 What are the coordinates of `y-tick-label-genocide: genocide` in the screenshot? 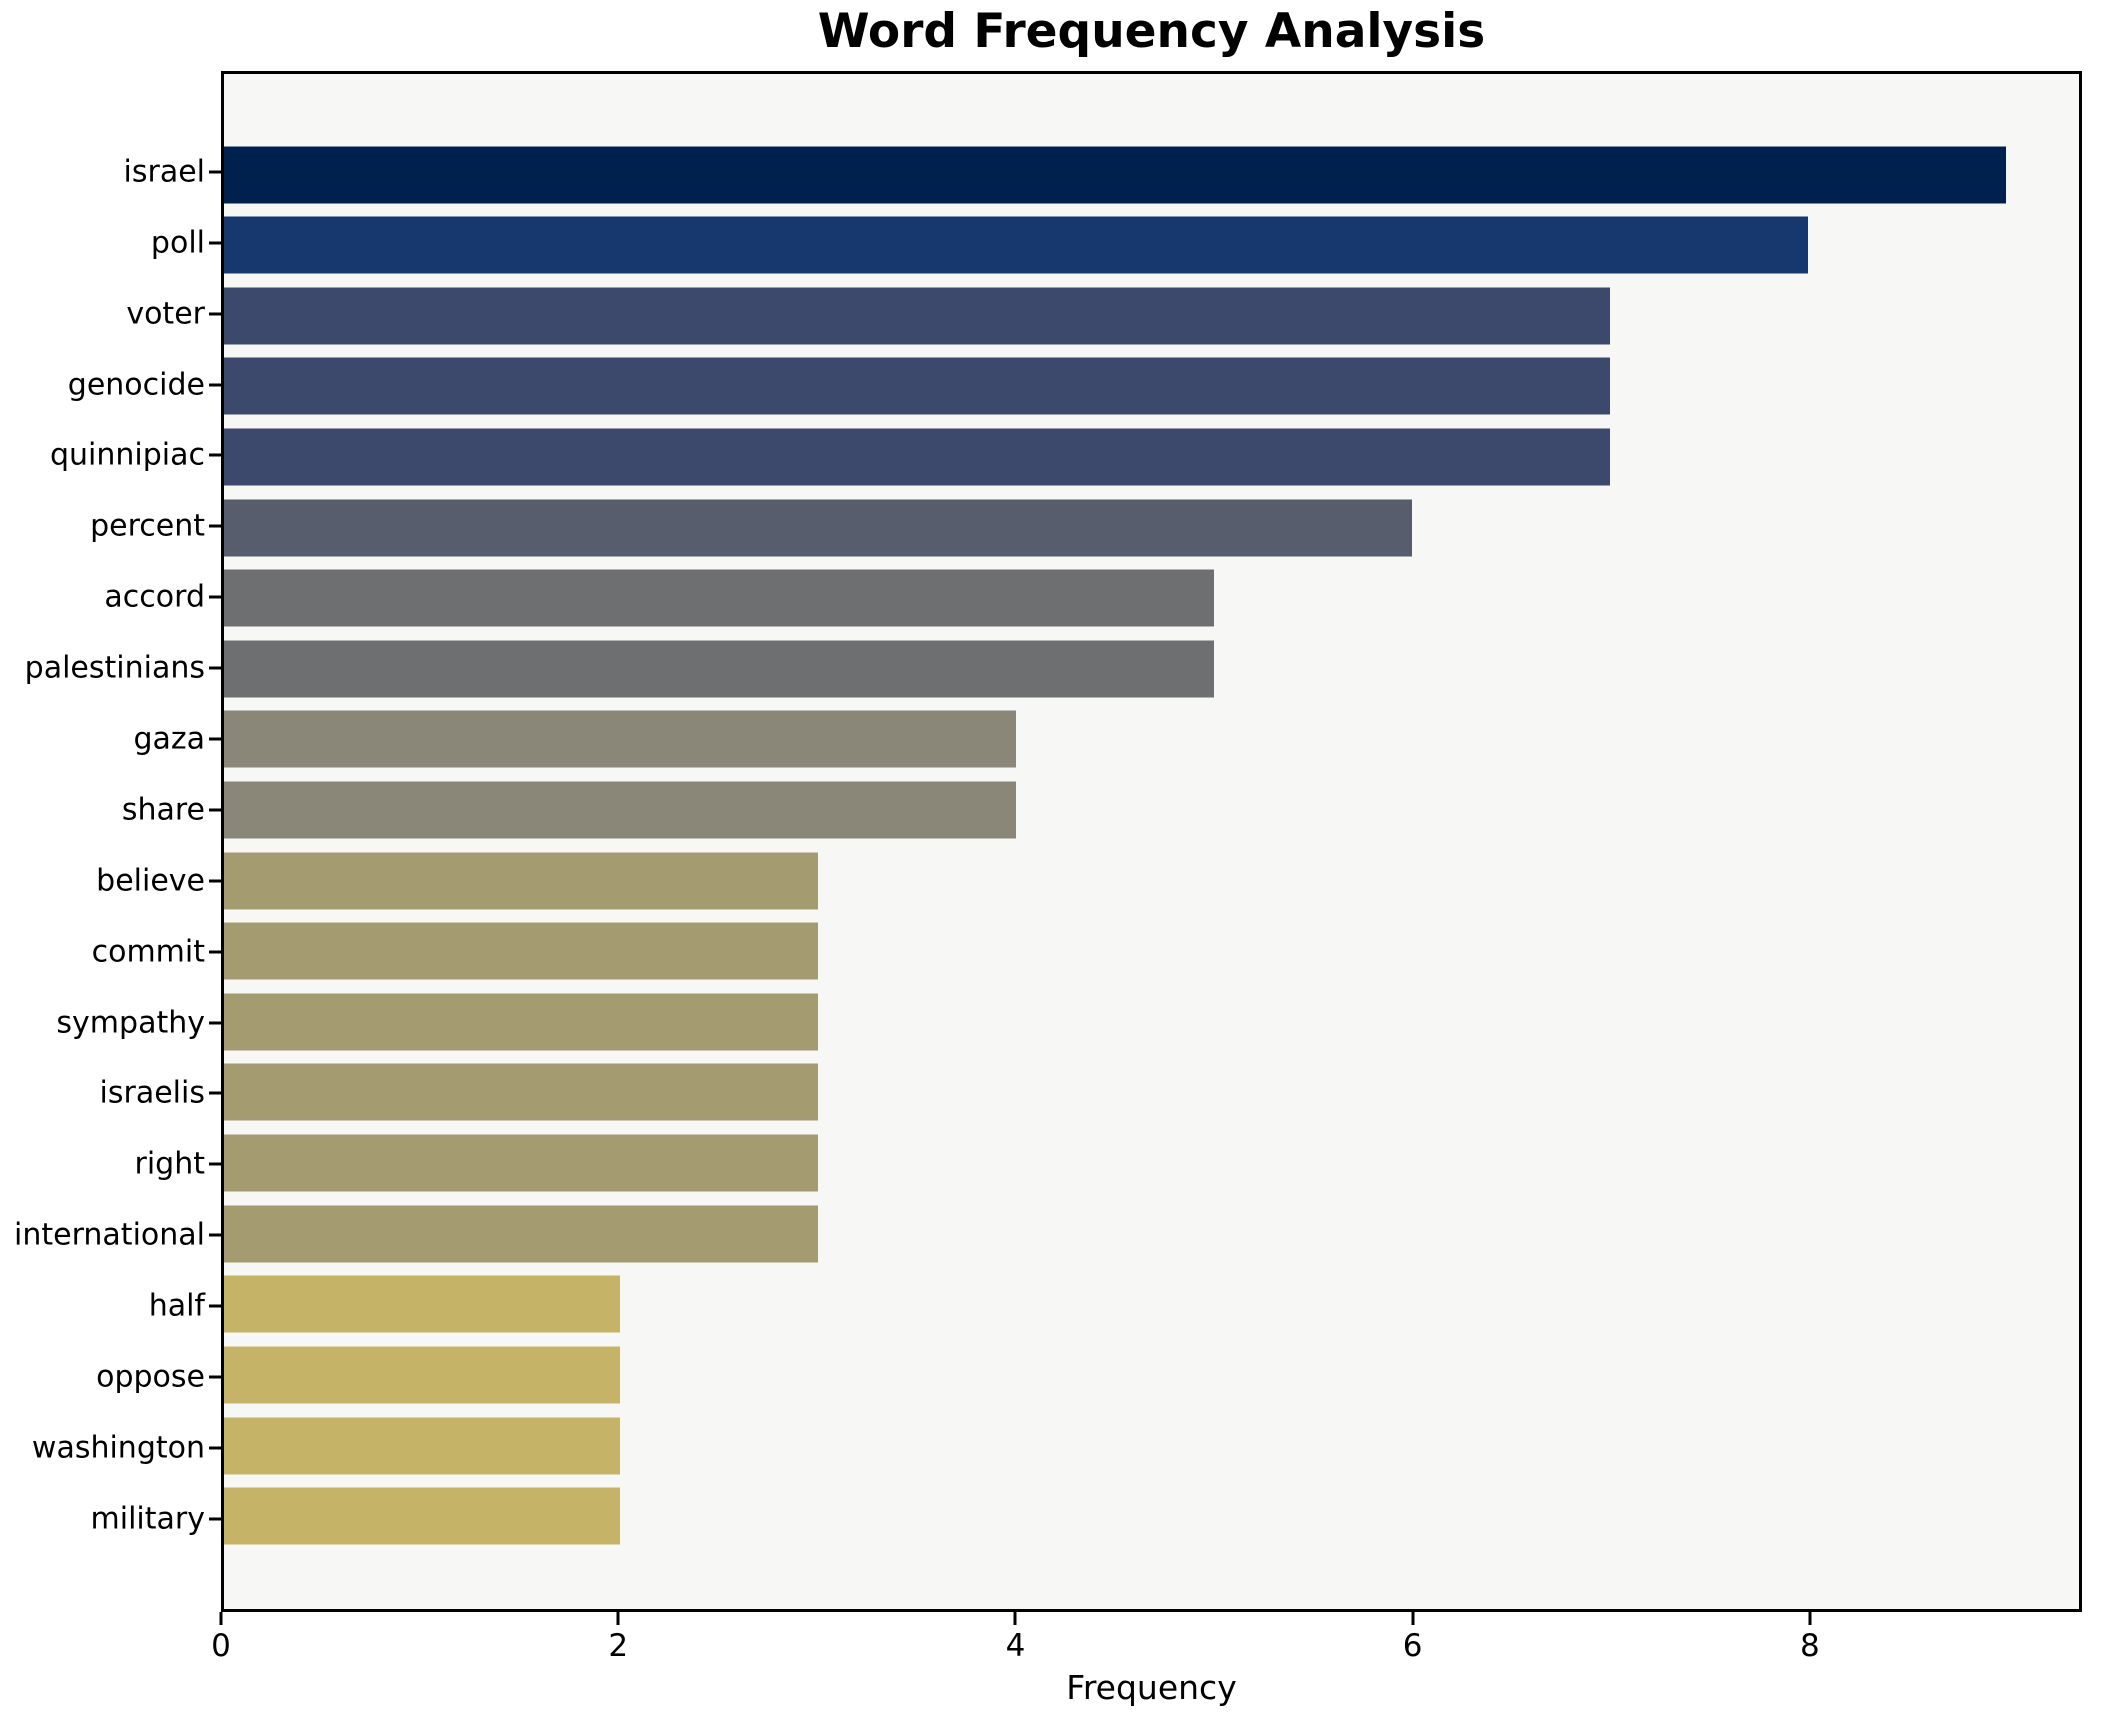 It's located at (136, 385).